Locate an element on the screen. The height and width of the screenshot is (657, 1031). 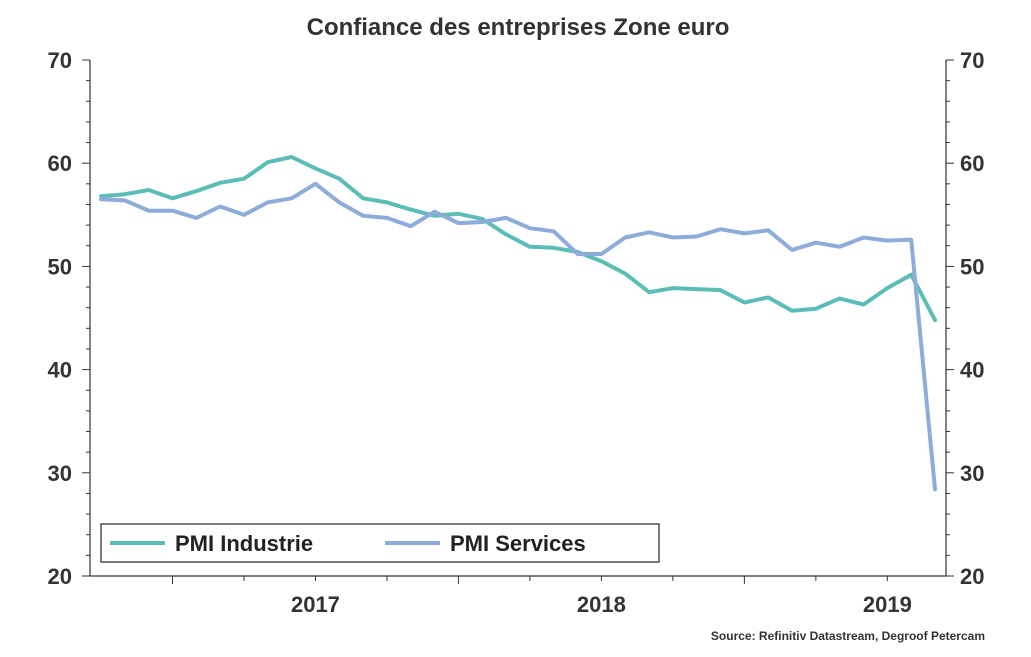
x-year-label: 2017 is located at coordinates (315, 604).